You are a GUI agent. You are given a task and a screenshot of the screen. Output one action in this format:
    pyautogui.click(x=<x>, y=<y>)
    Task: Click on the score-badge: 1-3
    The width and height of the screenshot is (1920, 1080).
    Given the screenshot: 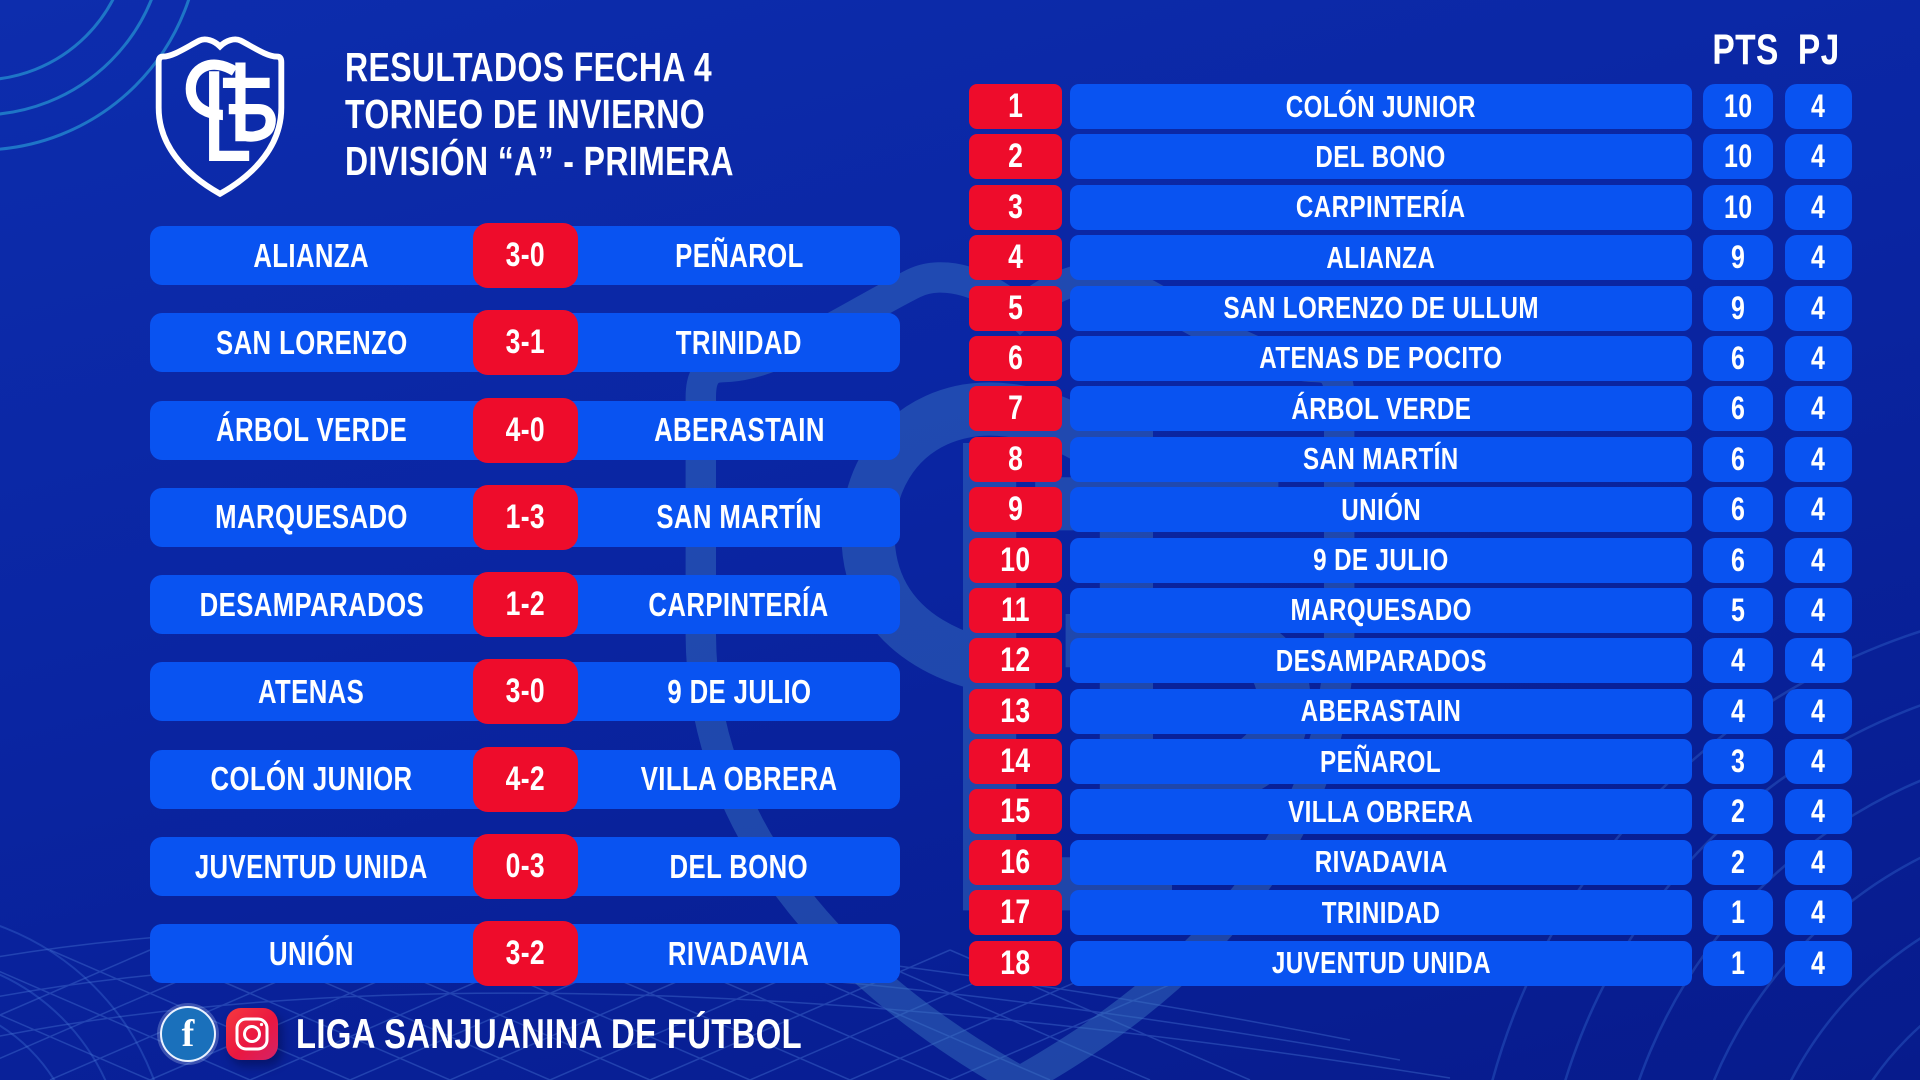 What is the action you would take?
    pyautogui.click(x=525, y=517)
    